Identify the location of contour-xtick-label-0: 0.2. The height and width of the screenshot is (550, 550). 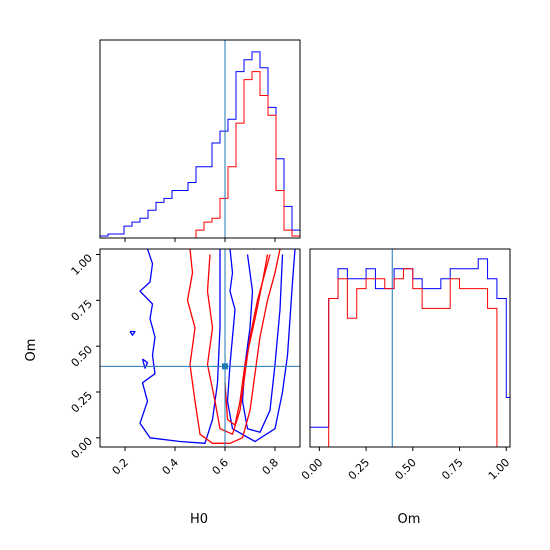
(121, 467).